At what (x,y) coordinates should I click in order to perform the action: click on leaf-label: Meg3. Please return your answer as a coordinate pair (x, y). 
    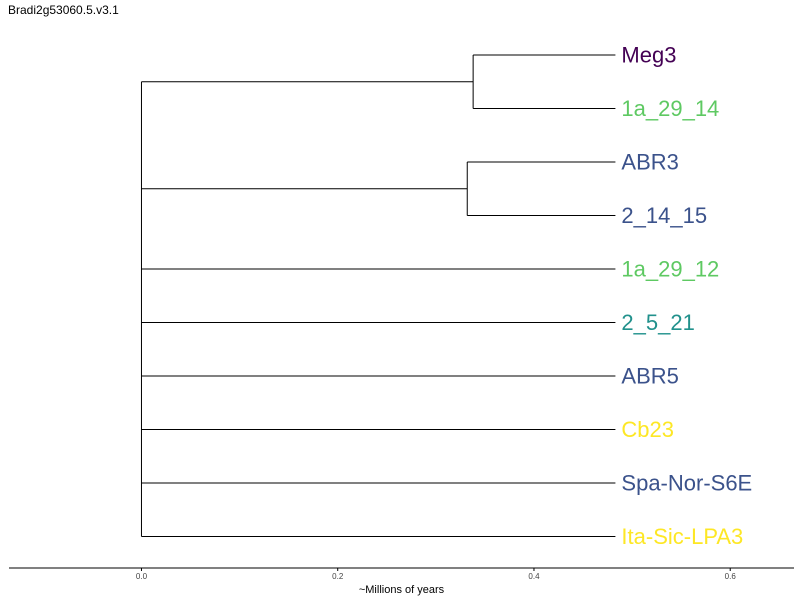
    Looking at the image, I should click on (648, 55).